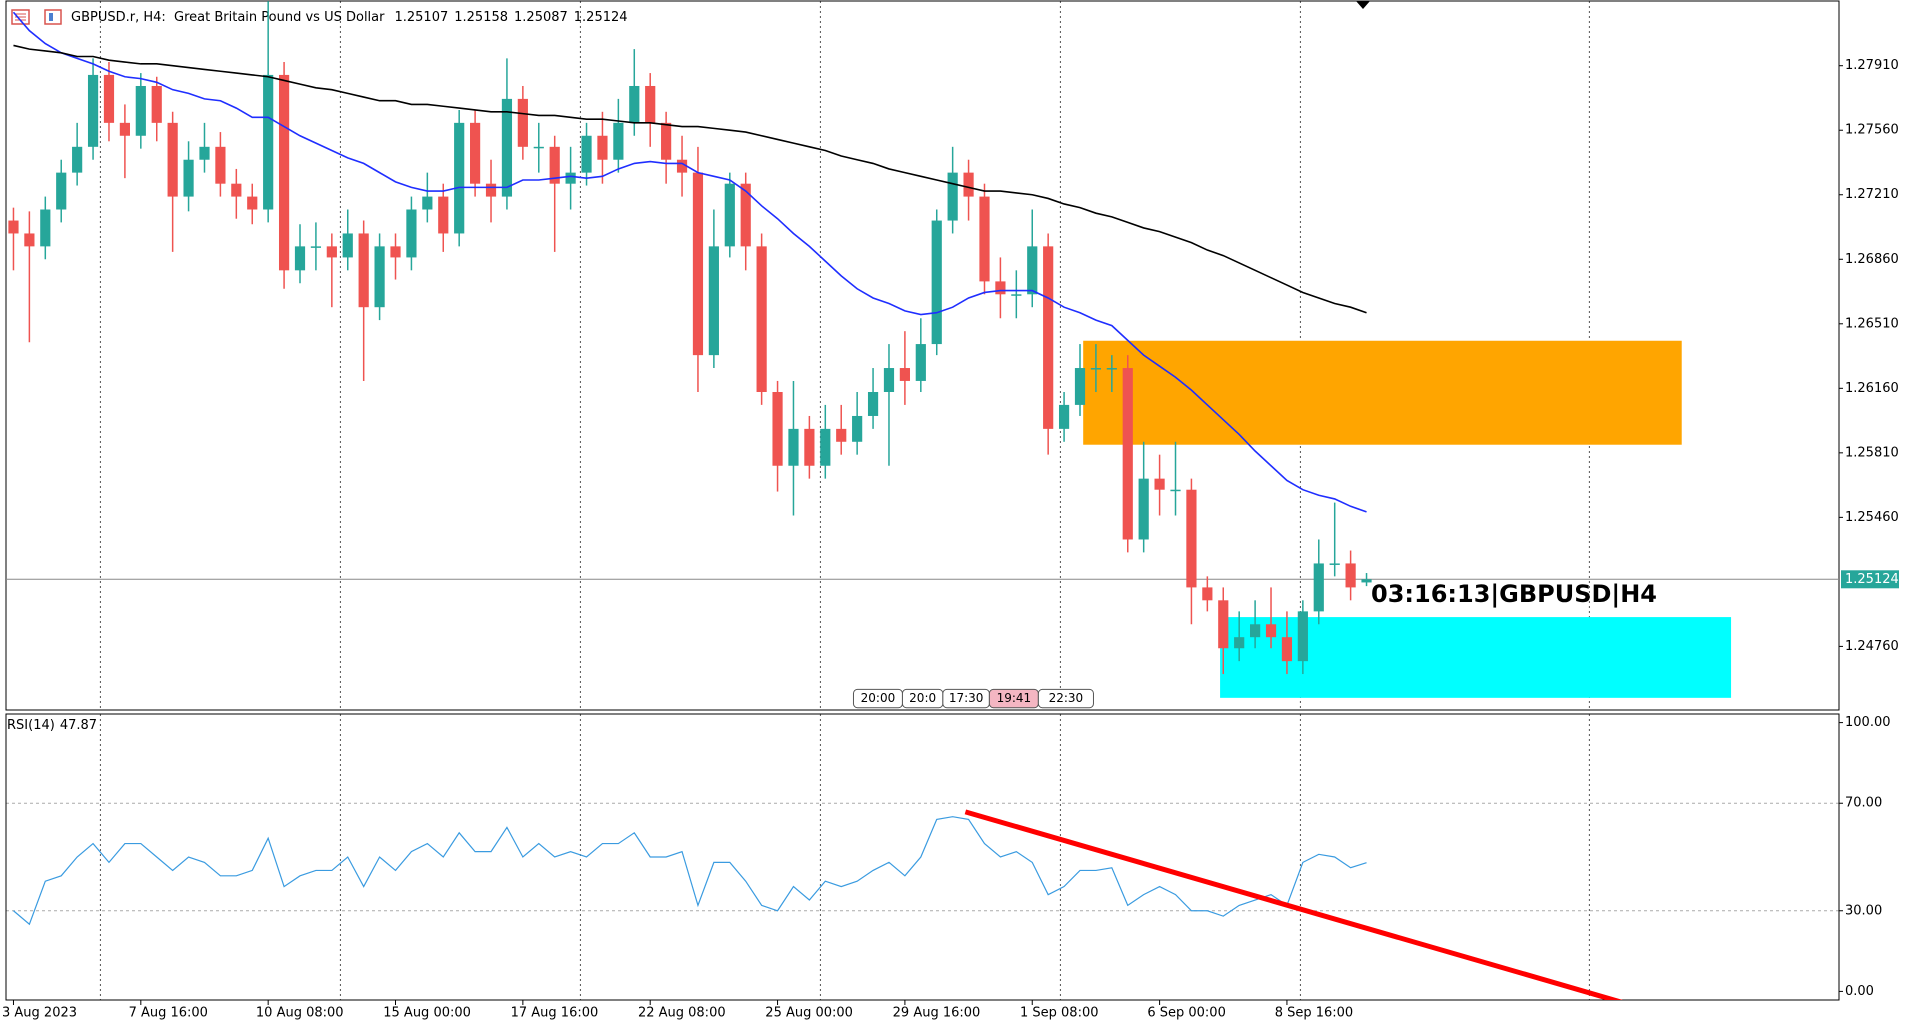 This screenshot has height=1029, width=1920. What do you see at coordinates (168, 1013) in the screenshot?
I see `x-tick-label: 7 Aug 16:00` at bounding box center [168, 1013].